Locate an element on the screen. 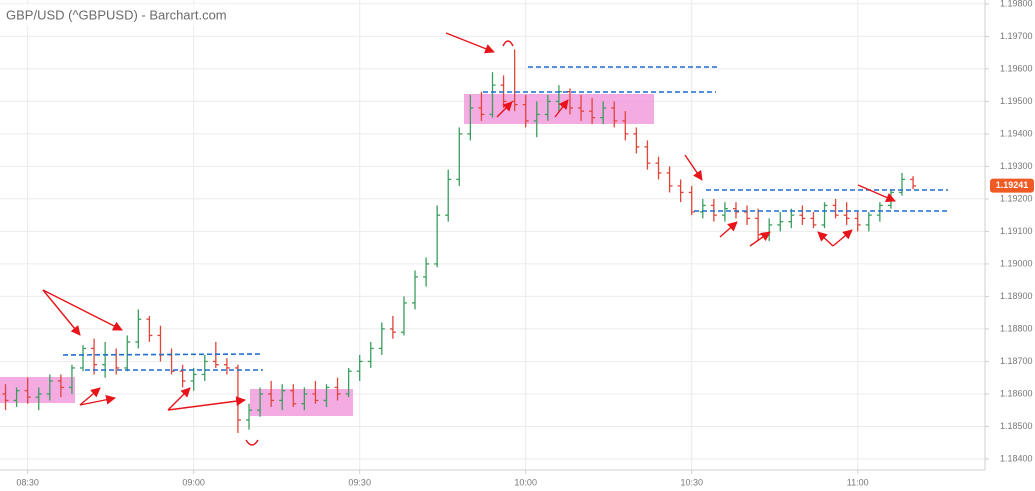 The image size is (1035, 491). y-tick-label: 1.19300 is located at coordinates (1016, 166).